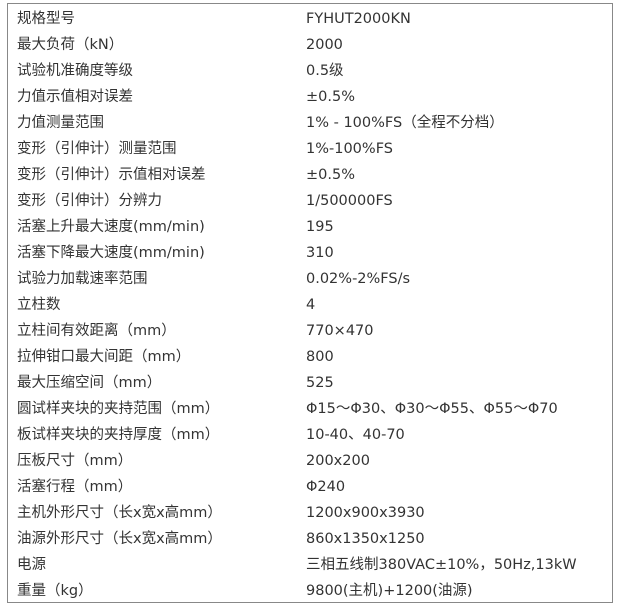 This screenshot has height=613, width=629. What do you see at coordinates (75, 97) in the screenshot?
I see `spec-label: 力值示值相对误差` at bounding box center [75, 97].